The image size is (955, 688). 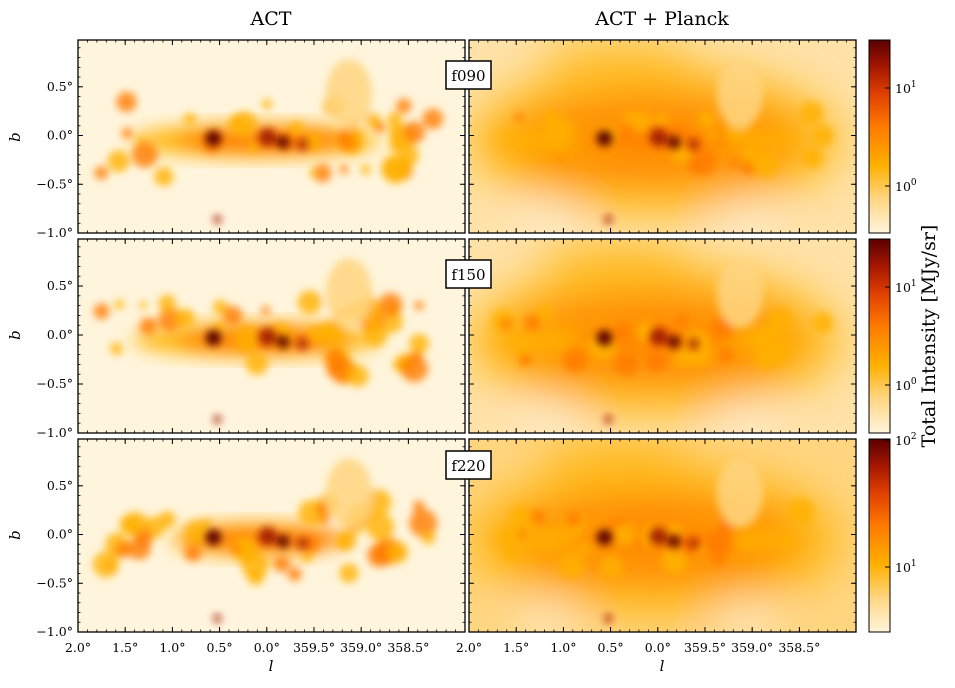 What do you see at coordinates (879, 336) in the screenshot?
I see `colorbar-2-gradient` at bounding box center [879, 336].